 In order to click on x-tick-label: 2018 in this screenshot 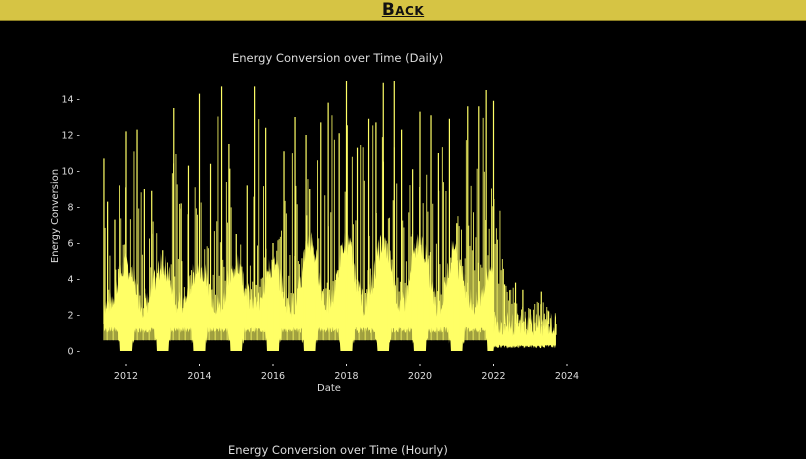, I will do `click(346, 376)`.